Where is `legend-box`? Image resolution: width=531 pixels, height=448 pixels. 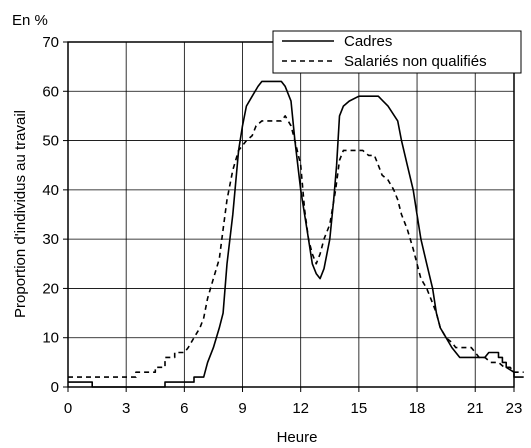
legend-box is located at coordinates (397, 52).